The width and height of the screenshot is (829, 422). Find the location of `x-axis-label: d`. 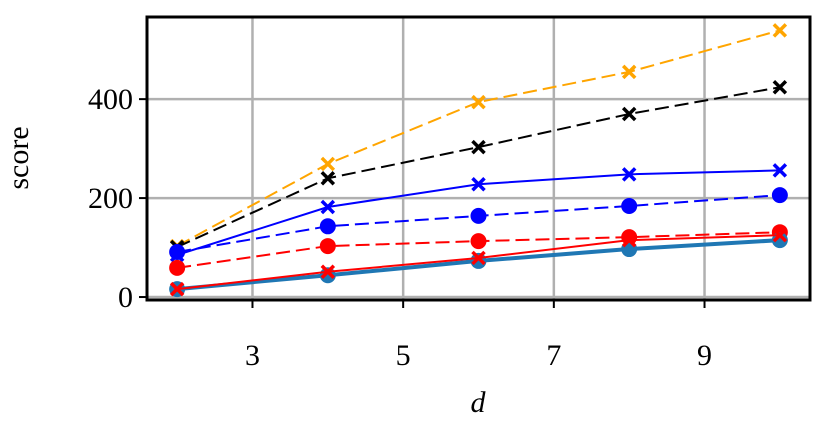

x-axis-label: d is located at coordinates (479, 402).